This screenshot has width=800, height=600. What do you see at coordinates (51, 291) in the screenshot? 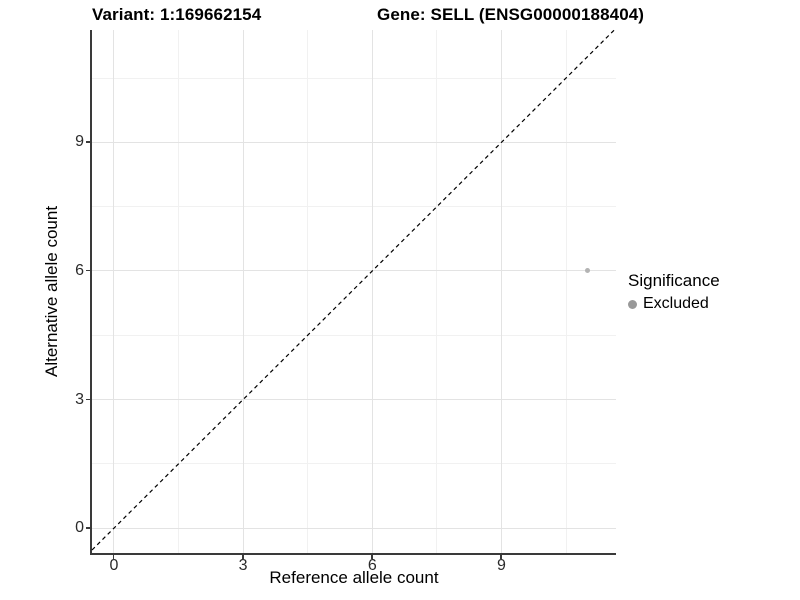
I see `y-axis-title: Alternative allele count` at bounding box center [51, 291].